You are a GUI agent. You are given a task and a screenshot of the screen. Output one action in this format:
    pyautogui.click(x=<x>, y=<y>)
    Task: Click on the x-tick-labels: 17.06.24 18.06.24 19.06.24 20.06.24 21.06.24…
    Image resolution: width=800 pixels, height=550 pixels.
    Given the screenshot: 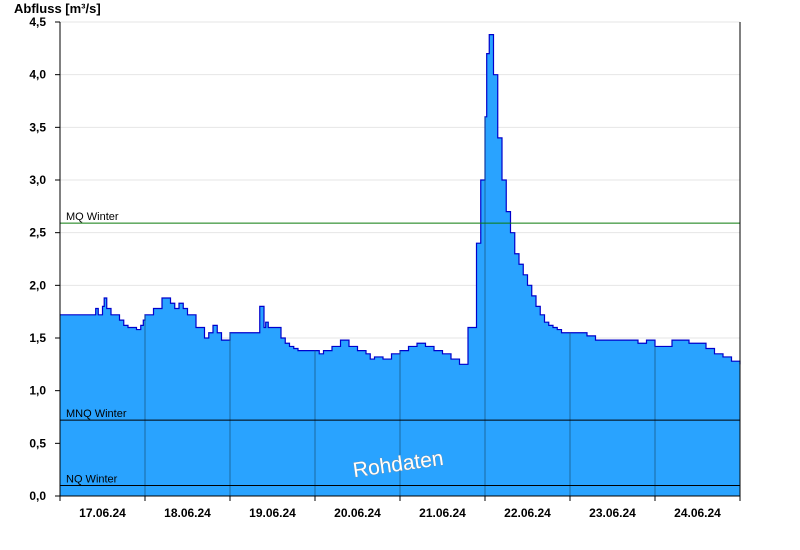 What is the action you would take?
    pyautogui.click(x=400, y=508)
    